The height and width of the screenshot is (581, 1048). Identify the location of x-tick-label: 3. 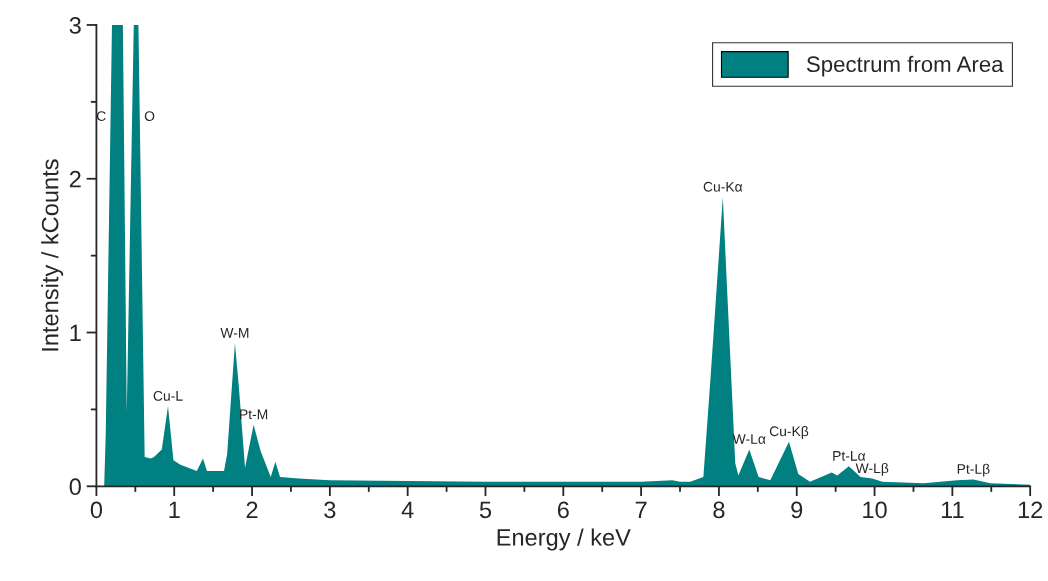
(330, 510).